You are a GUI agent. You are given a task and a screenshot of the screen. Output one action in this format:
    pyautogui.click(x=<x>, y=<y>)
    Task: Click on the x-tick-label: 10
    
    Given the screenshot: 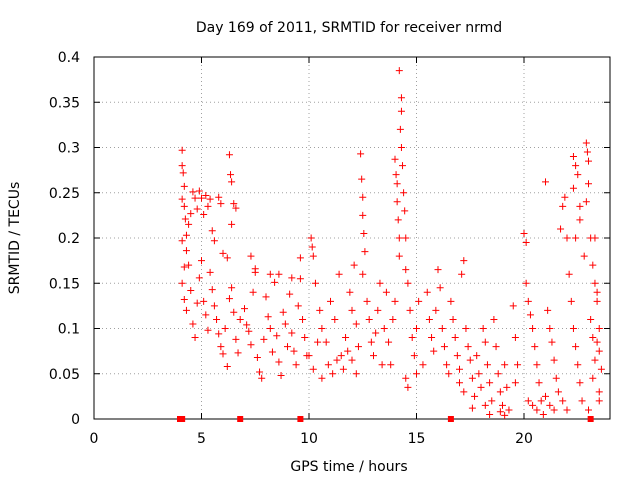 What is the action you would take?
    pyautogui.click(x=309, y=439)
    